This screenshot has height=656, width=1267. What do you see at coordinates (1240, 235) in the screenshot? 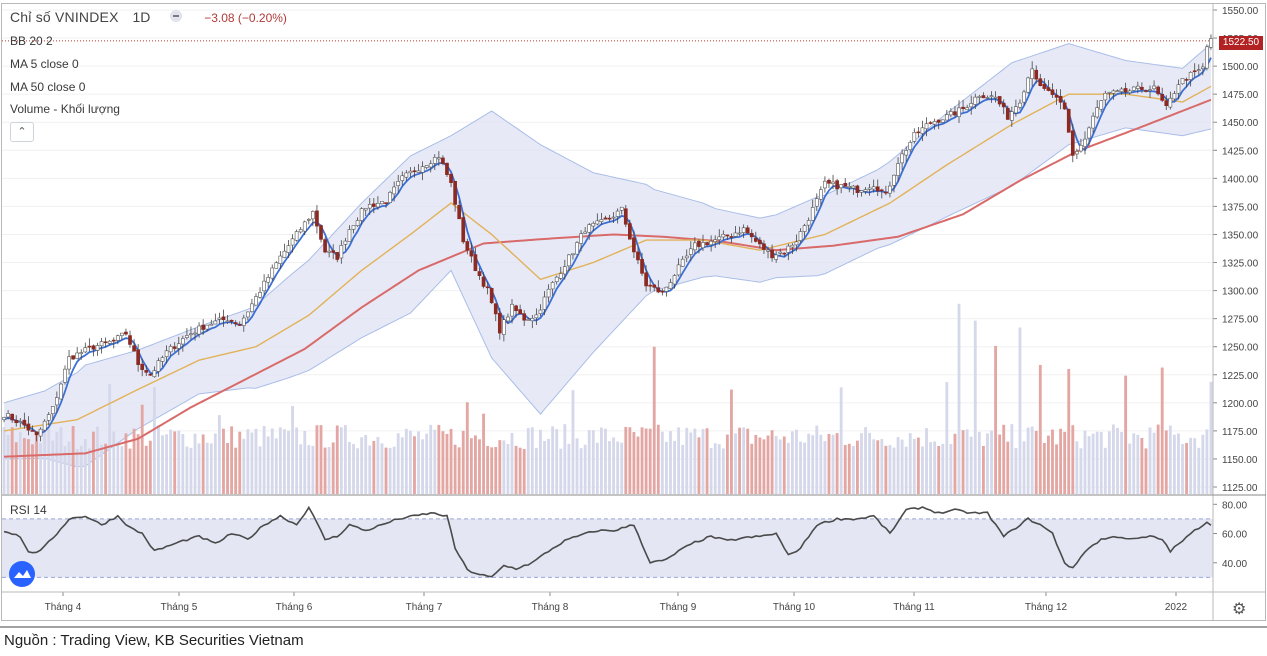
I see `price-tick-label: 1350.00` at bounding box center [1240, 235].